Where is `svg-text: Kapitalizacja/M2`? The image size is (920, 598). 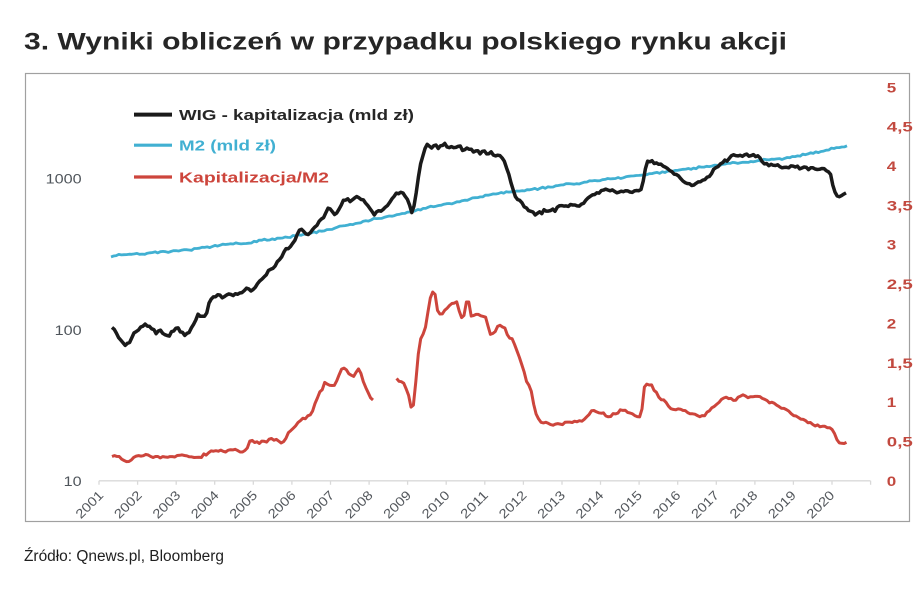 svg-text: Kapitalizacja/M2 is located at coordinates (254, 178).